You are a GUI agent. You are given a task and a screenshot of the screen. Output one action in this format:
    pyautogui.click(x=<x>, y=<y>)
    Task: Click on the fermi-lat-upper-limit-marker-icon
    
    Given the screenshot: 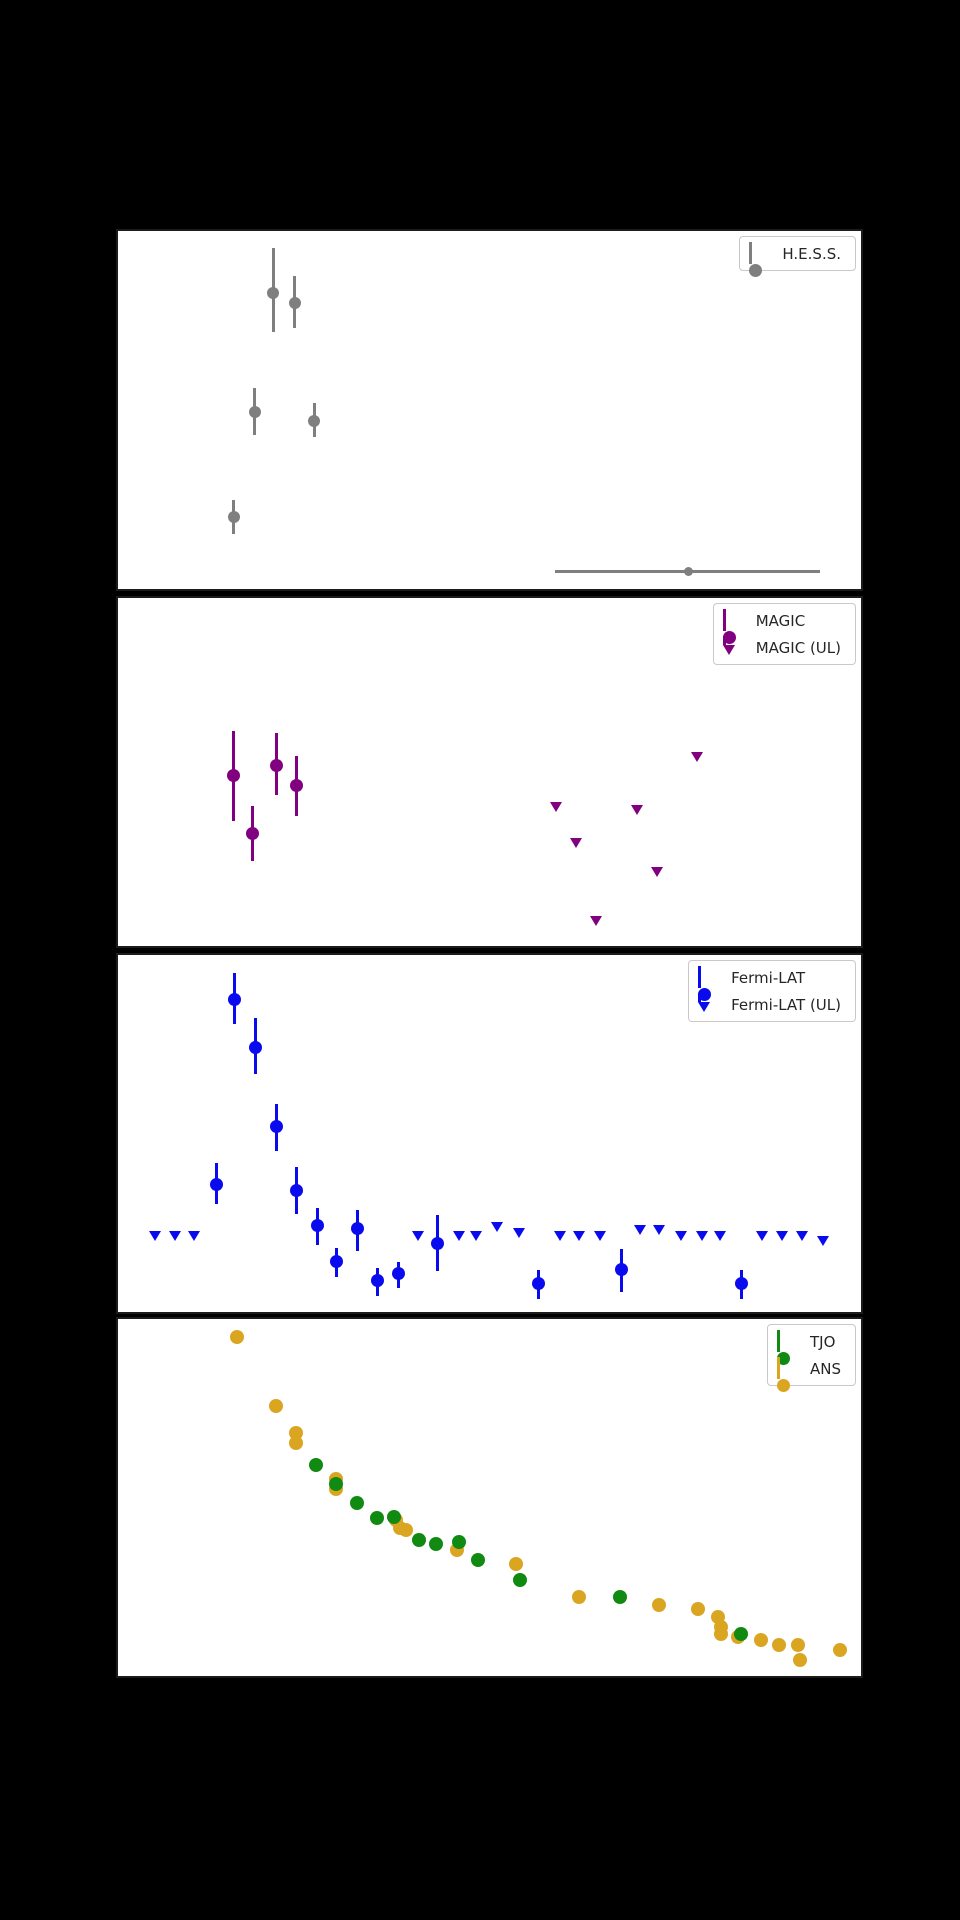 What is the action you would take?
    pyautogui.click(x=705, y=1004)
    